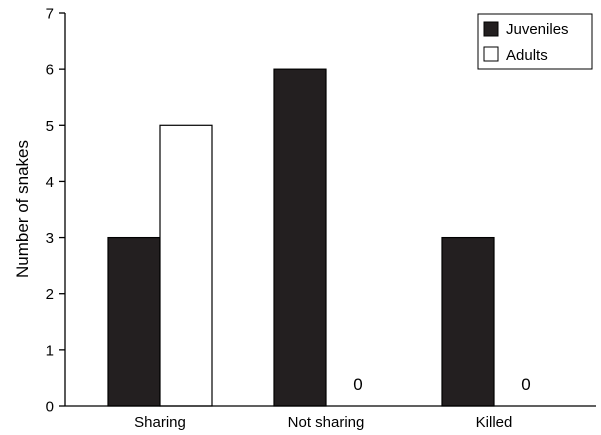 This screenshot has height=435, width=601. Describe the element at coordinates (22, 209) in the screenshot. I see `y-axis-label: Number of snakes` at that location.